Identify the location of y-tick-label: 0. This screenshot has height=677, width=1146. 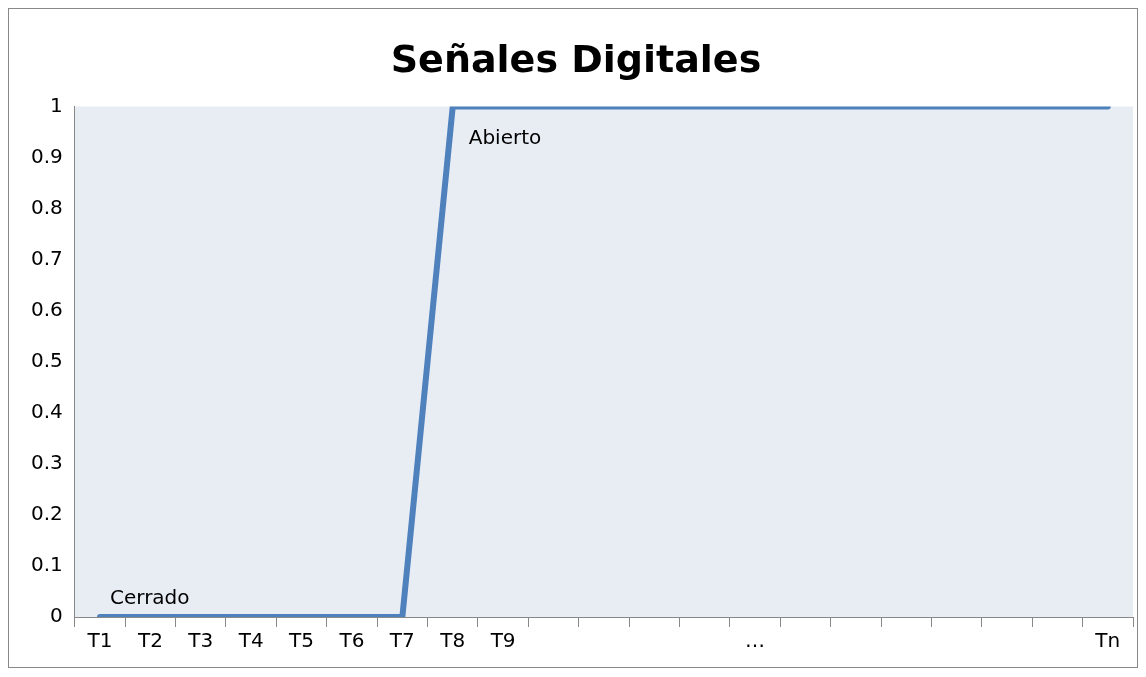
(56, 615).